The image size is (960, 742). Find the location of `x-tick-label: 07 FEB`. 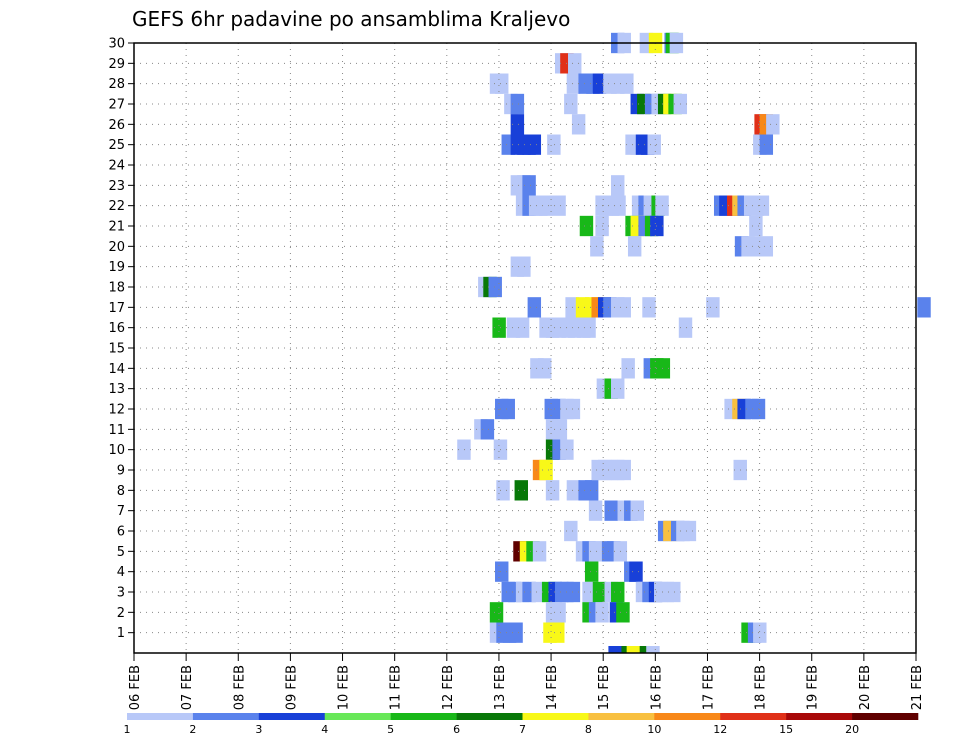

x-tick-label: 07 FEB is located at coordinates (187, 687).